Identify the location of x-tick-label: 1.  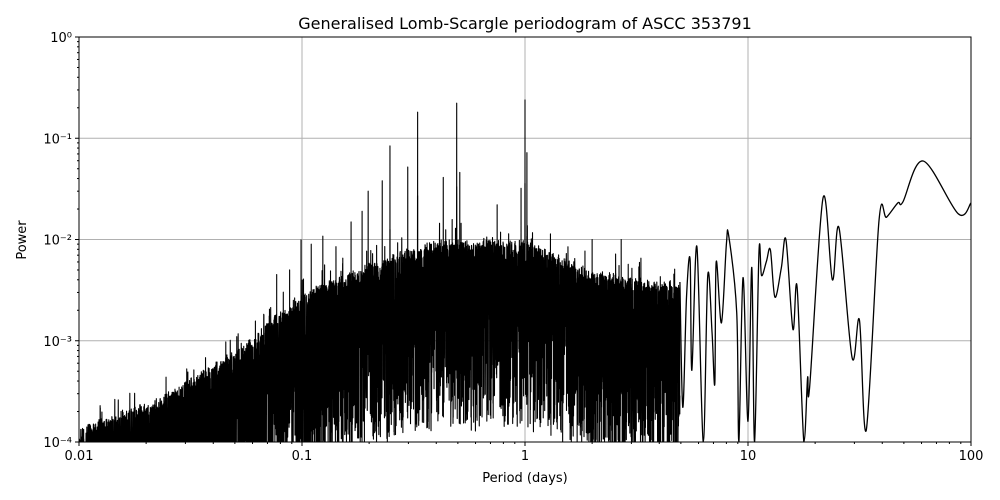
(525, 456).